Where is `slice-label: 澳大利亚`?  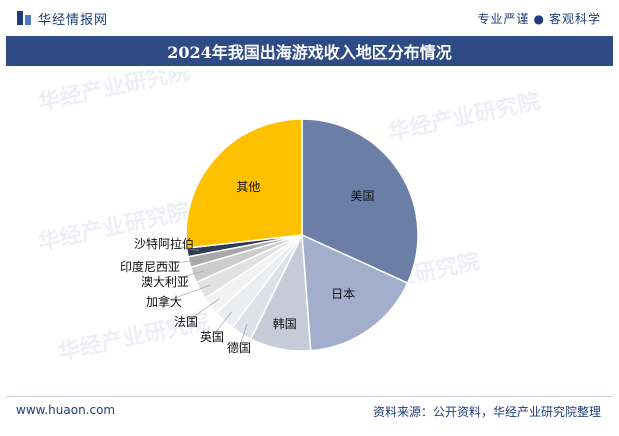
slice-label: 澳大利亚 is located at coordinates (165, 282).